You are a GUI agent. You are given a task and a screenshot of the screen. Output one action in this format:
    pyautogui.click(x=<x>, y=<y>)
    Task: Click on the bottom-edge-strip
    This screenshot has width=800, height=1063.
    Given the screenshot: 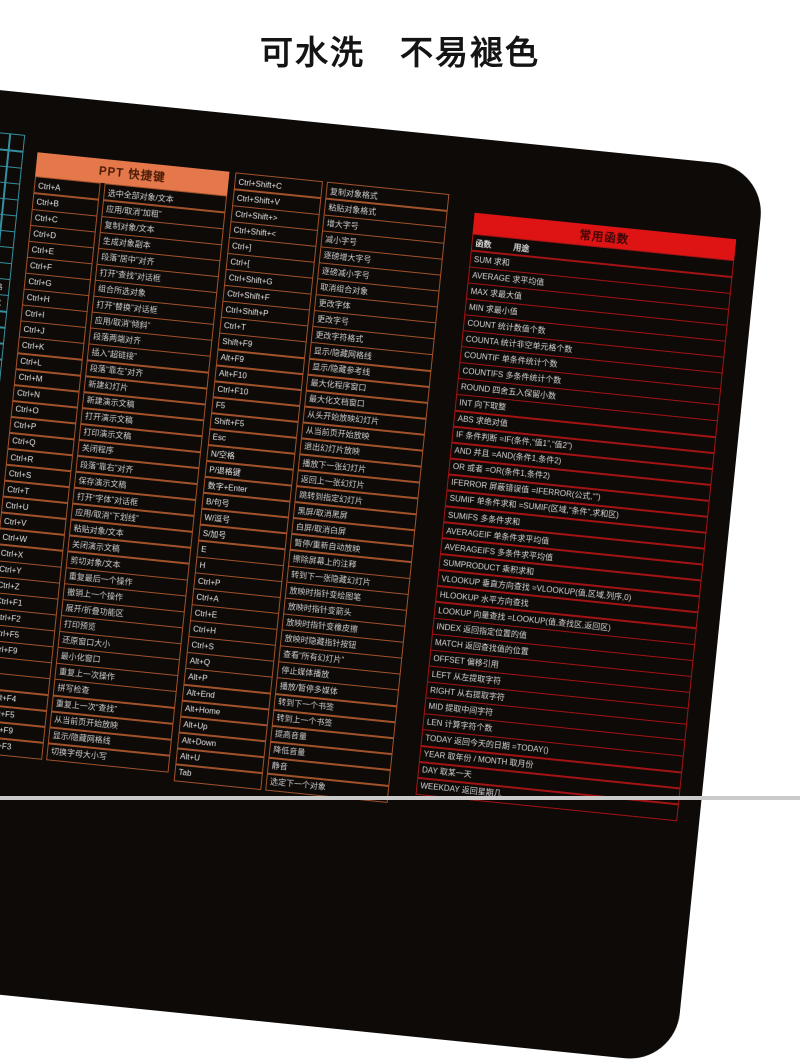 What is the action you would take?
    pyautogui.click(x=400, y=798)
    